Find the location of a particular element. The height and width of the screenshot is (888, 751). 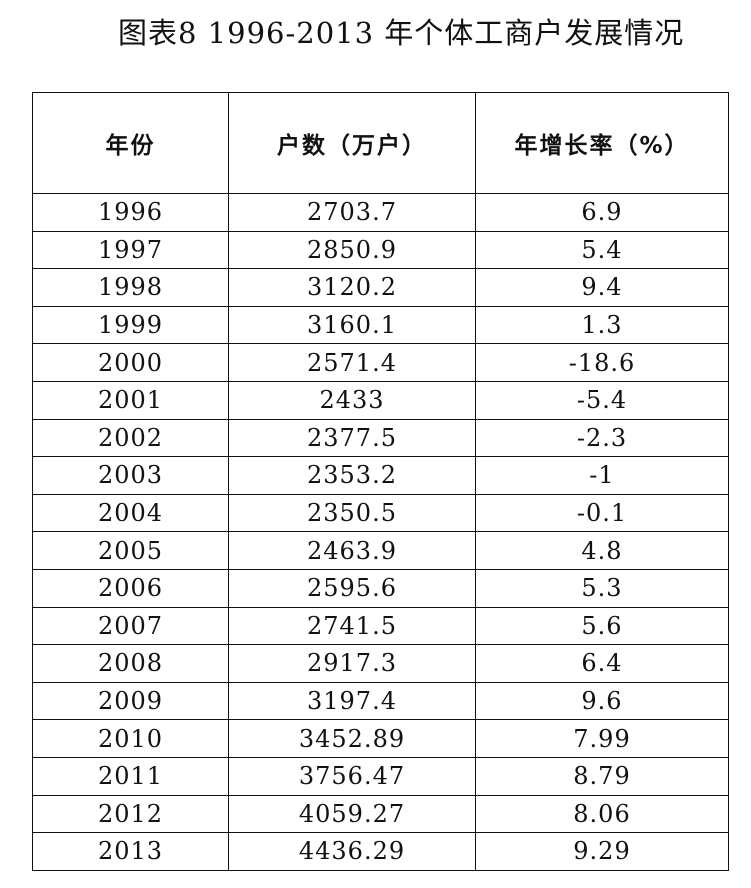

cell-year: 2002 is located at coordinates (130, 438).